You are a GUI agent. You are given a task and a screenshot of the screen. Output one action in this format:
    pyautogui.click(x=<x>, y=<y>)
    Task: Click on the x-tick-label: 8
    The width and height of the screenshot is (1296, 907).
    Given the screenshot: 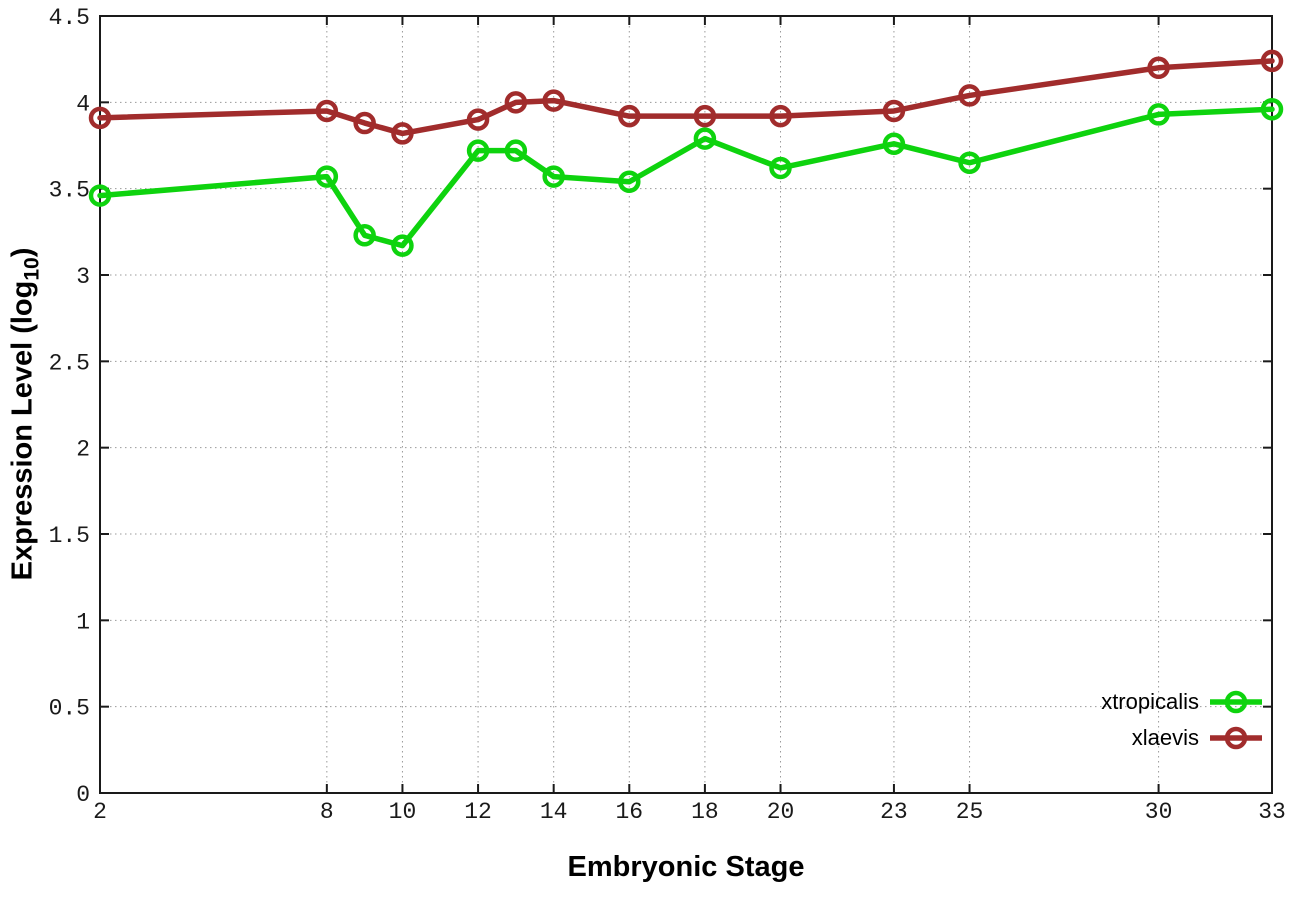 What is the action you would take?
    pyautogui.click(x=327, y=812)
    